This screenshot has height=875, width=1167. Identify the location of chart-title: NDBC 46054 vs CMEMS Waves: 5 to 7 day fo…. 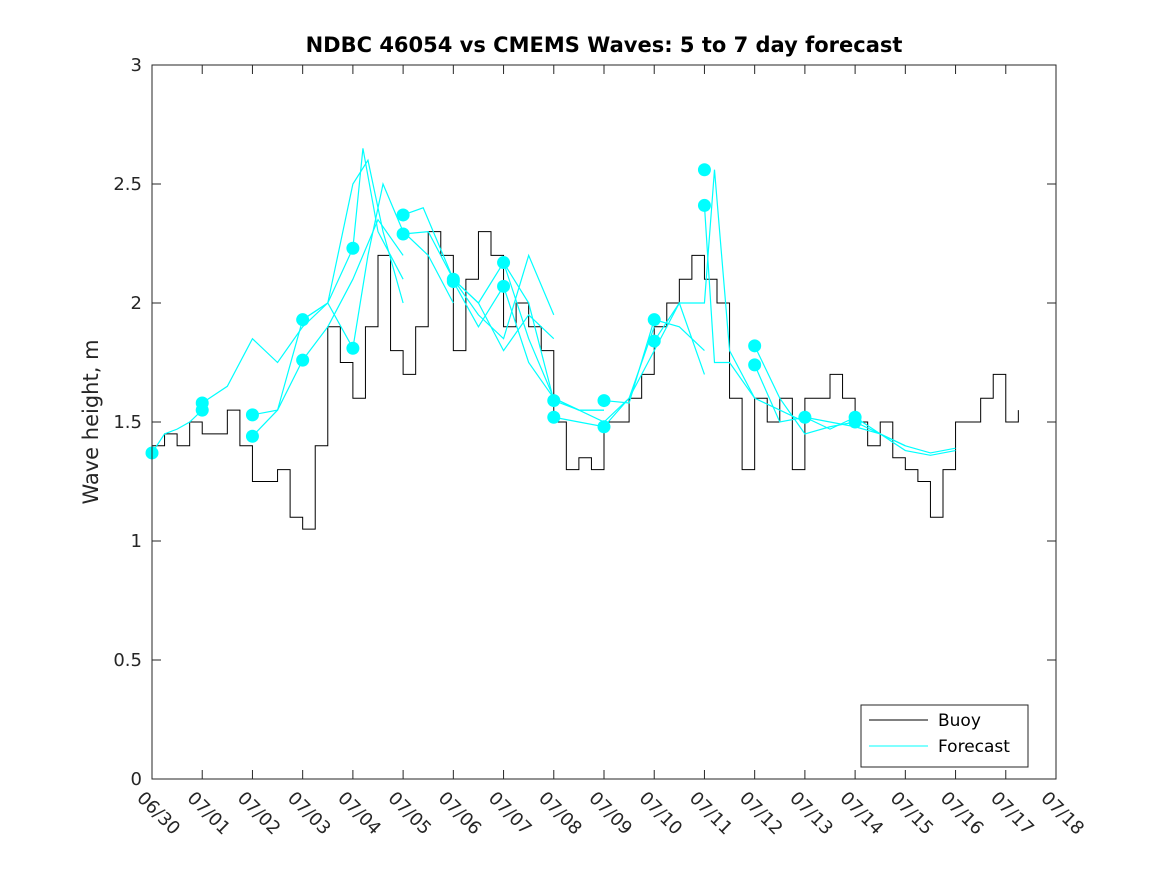
(604, 45).